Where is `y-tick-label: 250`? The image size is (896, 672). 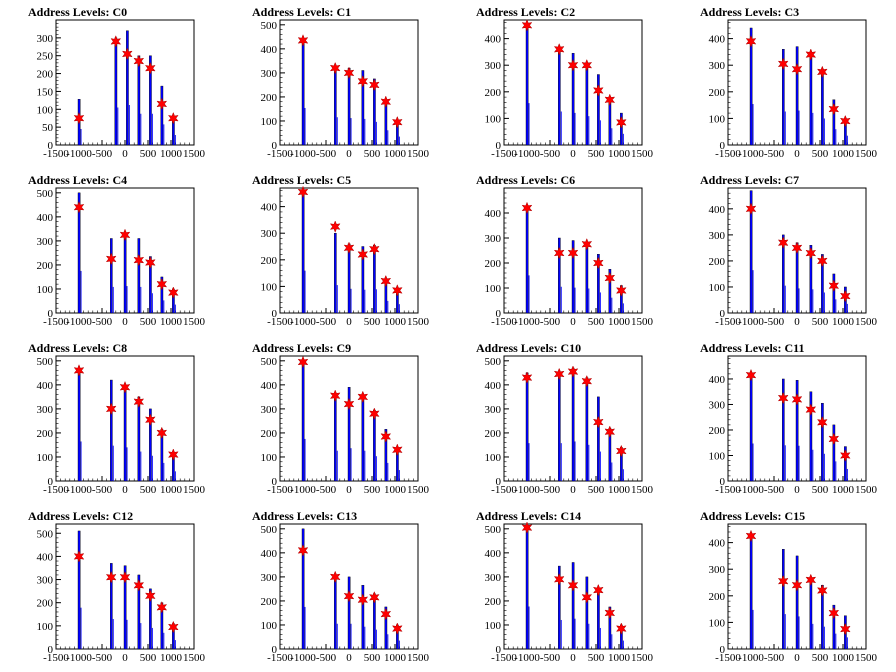
y-tick-label: 250 is located at coordinates (45, 57).